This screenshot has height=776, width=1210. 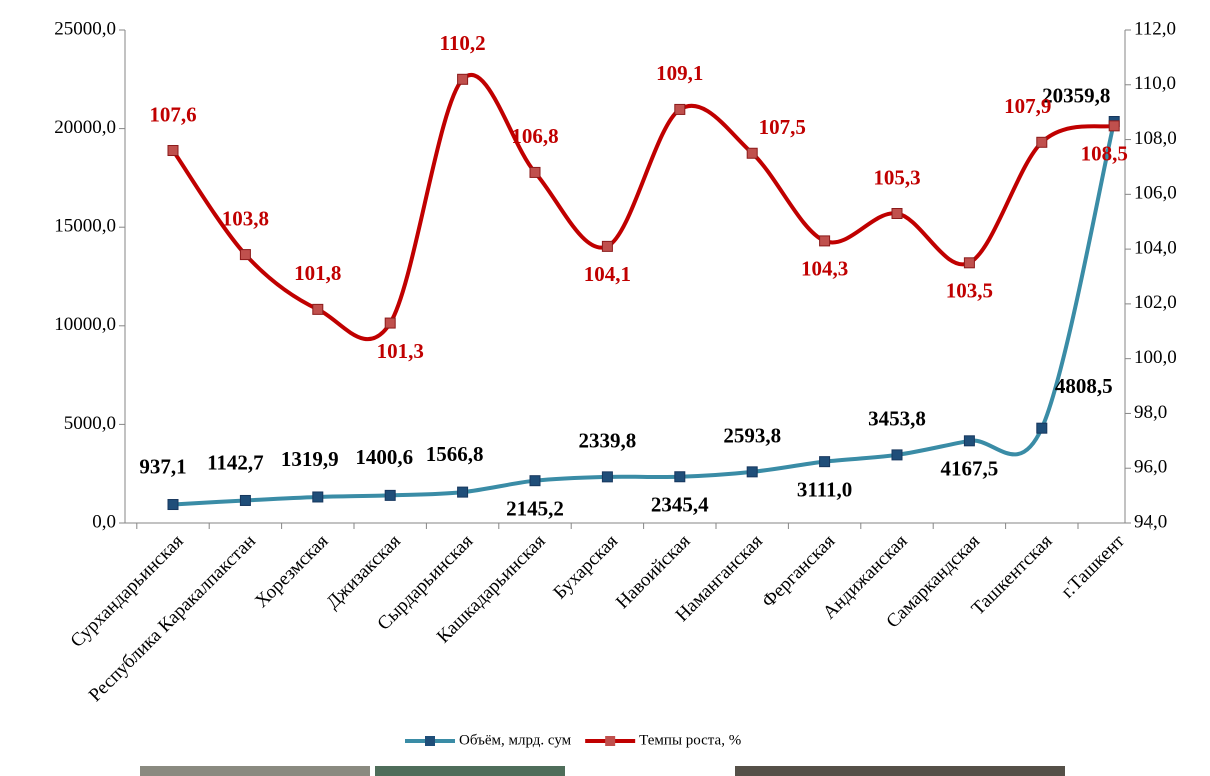 I want to click on data-label: 20359,8, so click(x=1076, y=95).